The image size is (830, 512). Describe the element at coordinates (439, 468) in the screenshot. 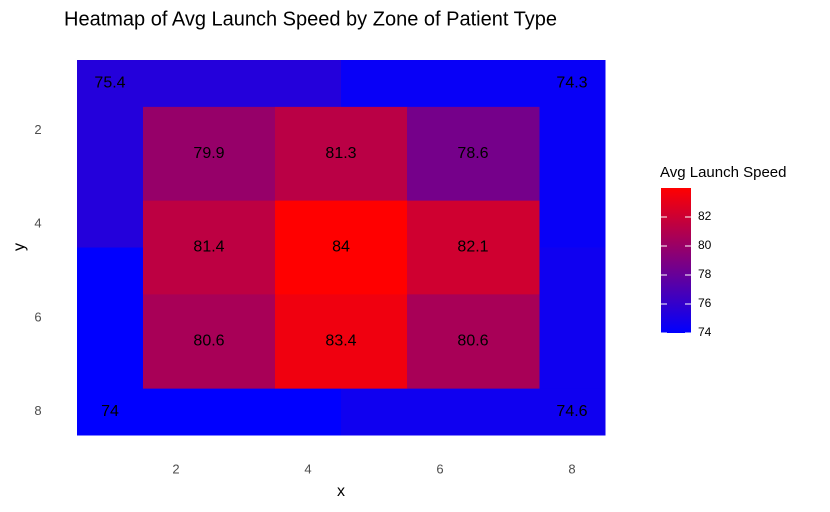

I see `x-tick-label: 6` at that location.